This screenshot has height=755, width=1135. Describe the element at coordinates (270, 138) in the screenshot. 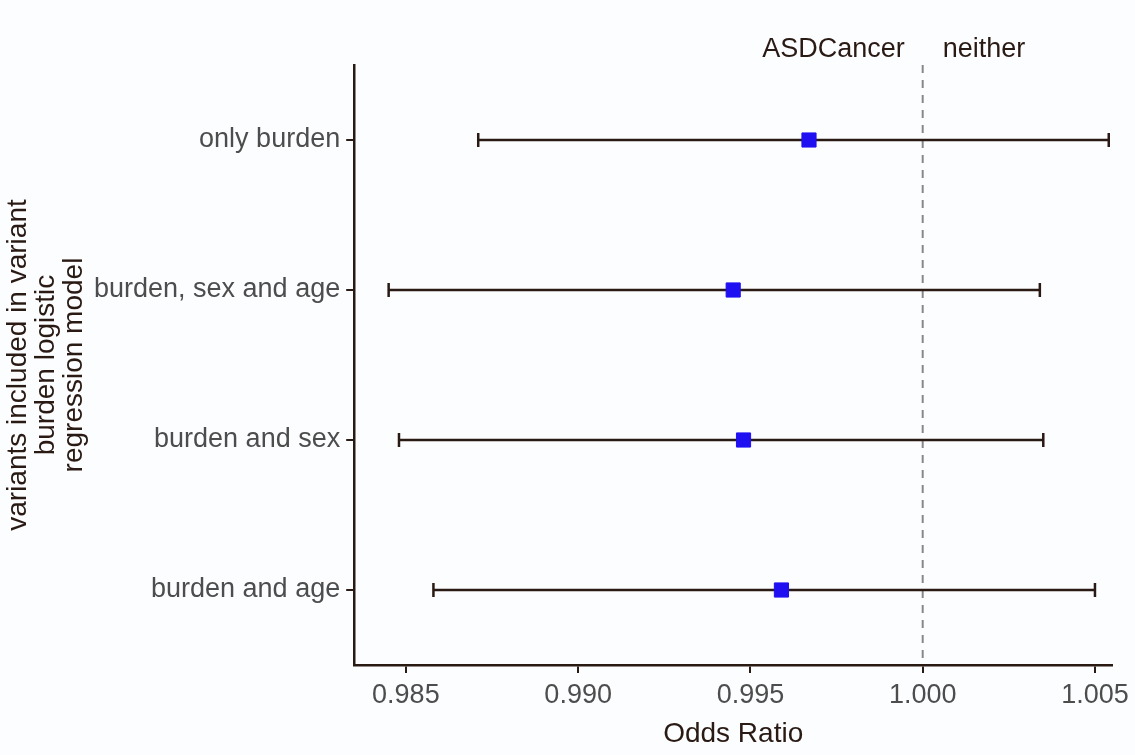

I see `y-tick-label: only burden` at that location.